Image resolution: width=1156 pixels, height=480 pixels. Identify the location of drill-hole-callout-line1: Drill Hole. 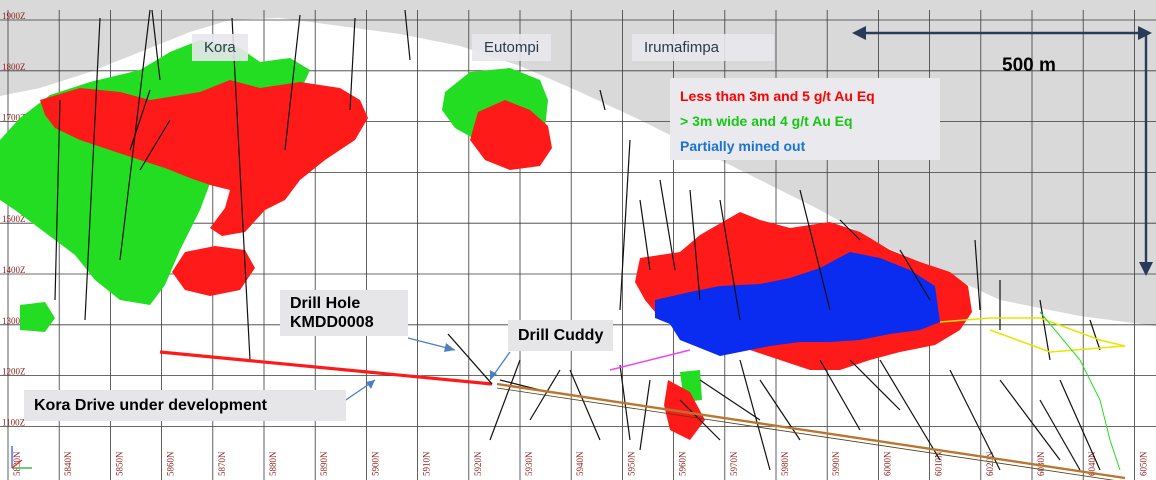
(325, 303).